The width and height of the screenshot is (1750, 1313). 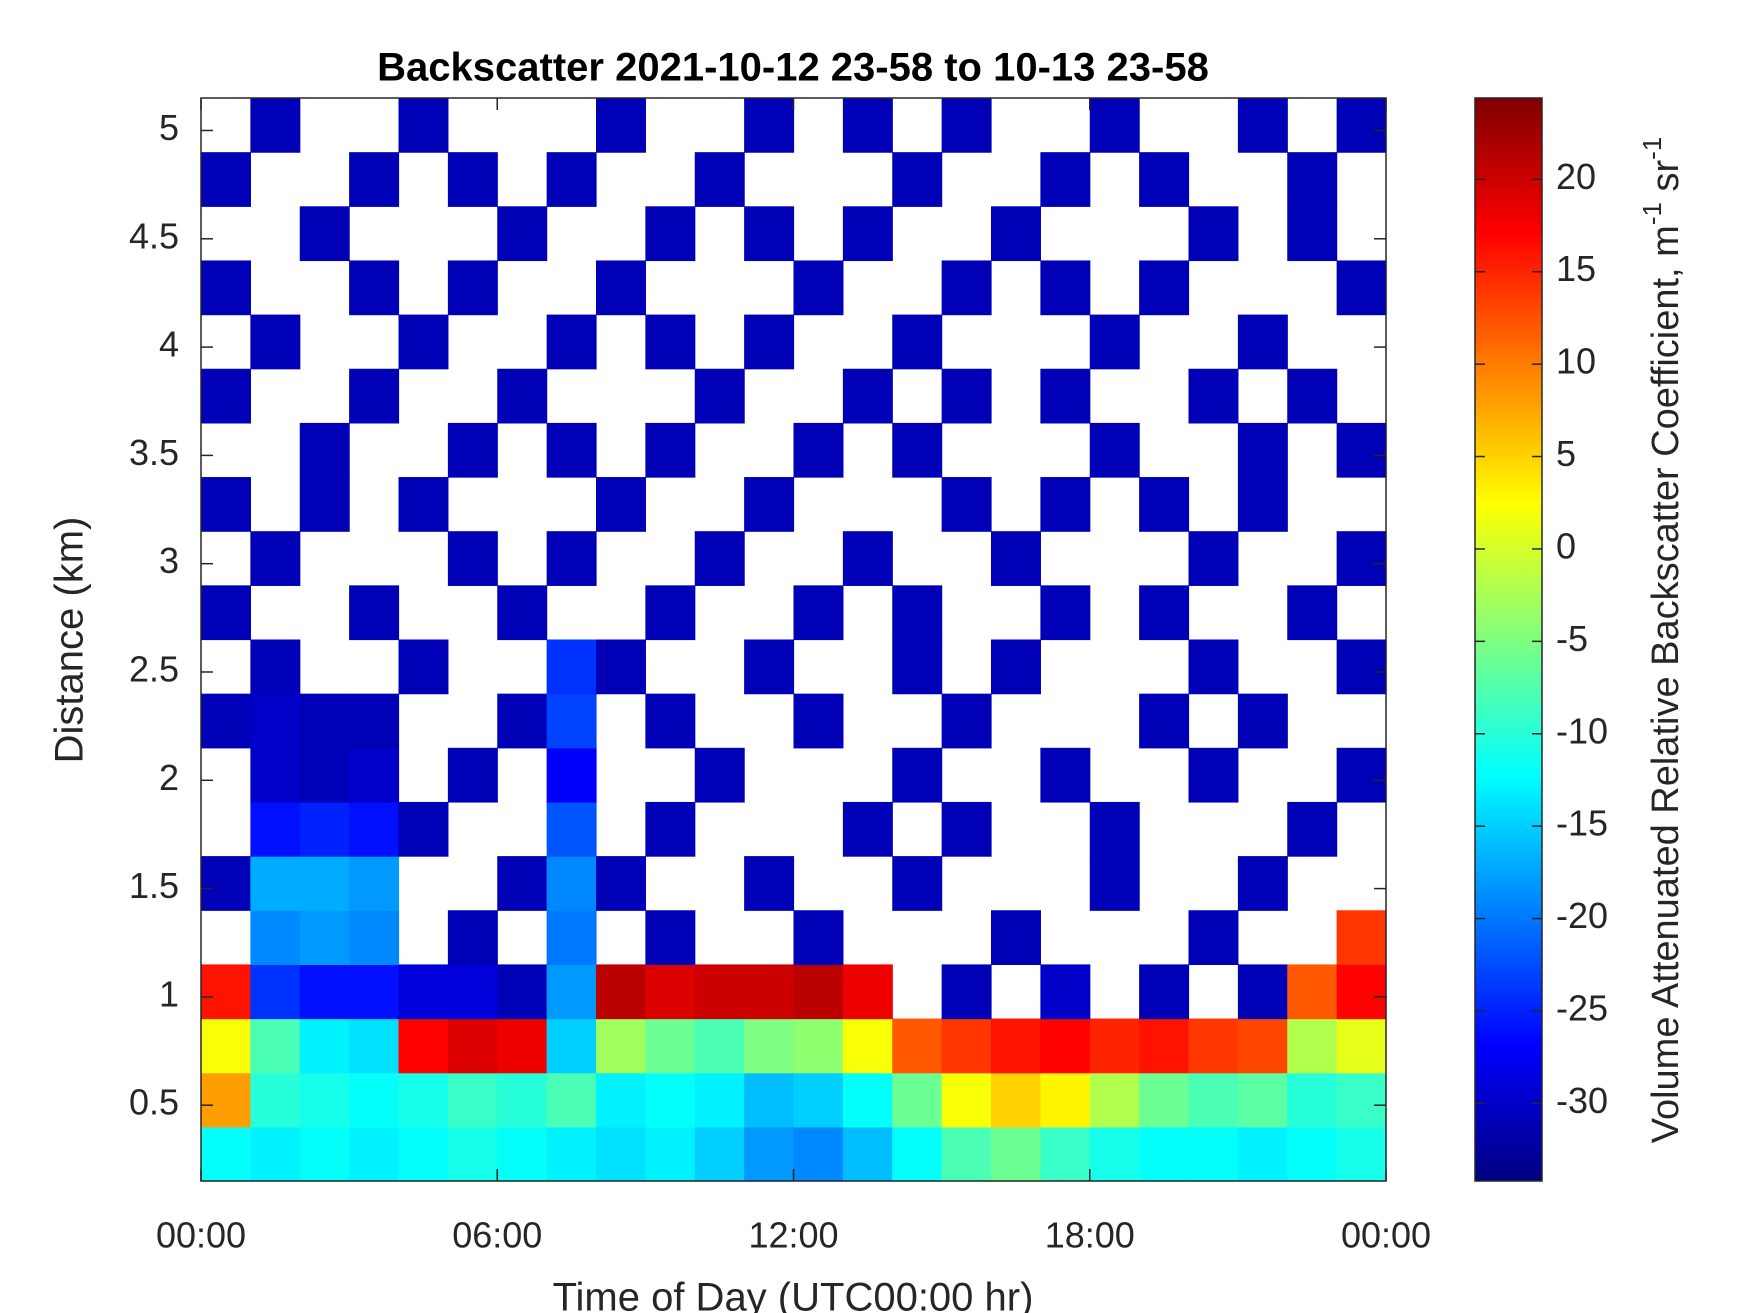 I want to click on x-axis-label: Time of Day (UTC00:00 hr), so click(x=793, y=1294).